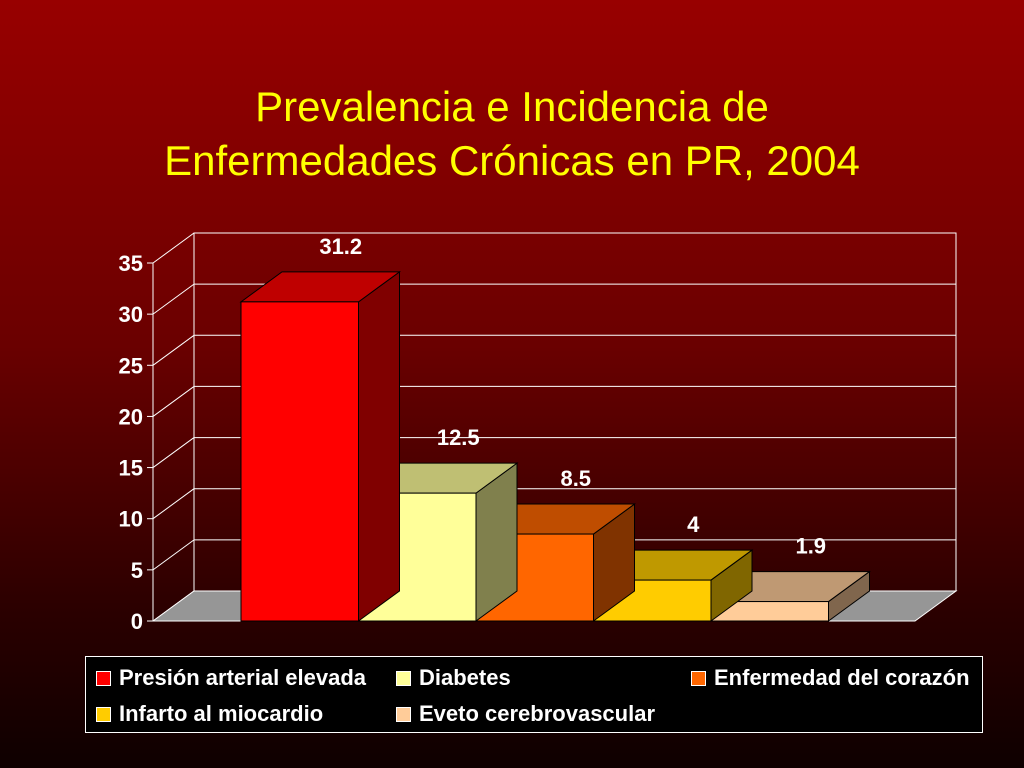  Describe the element at coordinates (131, 263) in the screenshot. I see `y-tick-label: 35` at that location.